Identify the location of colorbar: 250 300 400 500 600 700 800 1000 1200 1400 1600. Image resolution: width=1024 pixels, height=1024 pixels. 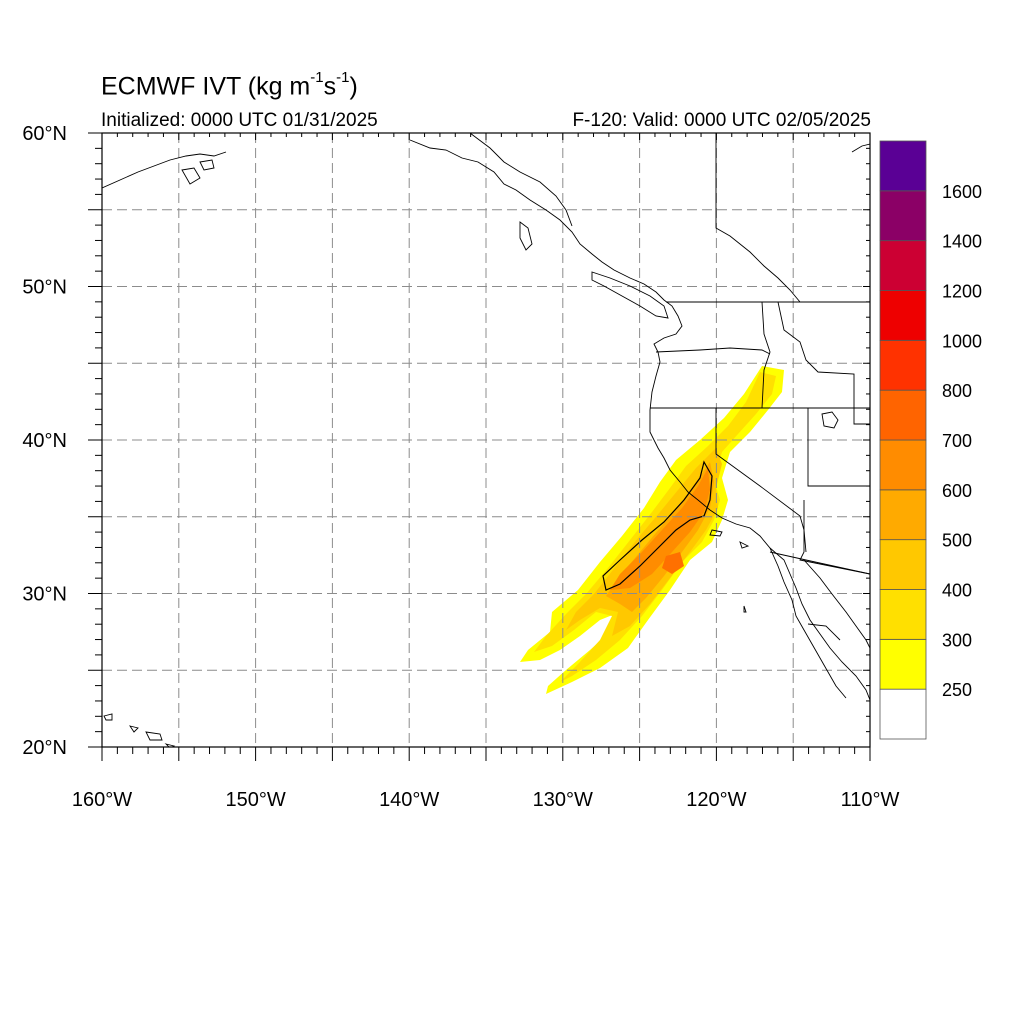
(930, 440).